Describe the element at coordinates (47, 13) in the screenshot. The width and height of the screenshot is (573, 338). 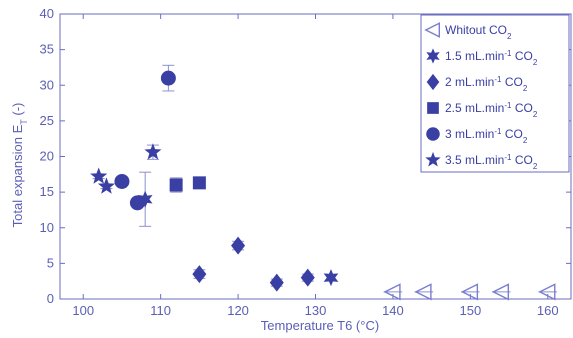
I see `y-tick-label: 40` at that location.